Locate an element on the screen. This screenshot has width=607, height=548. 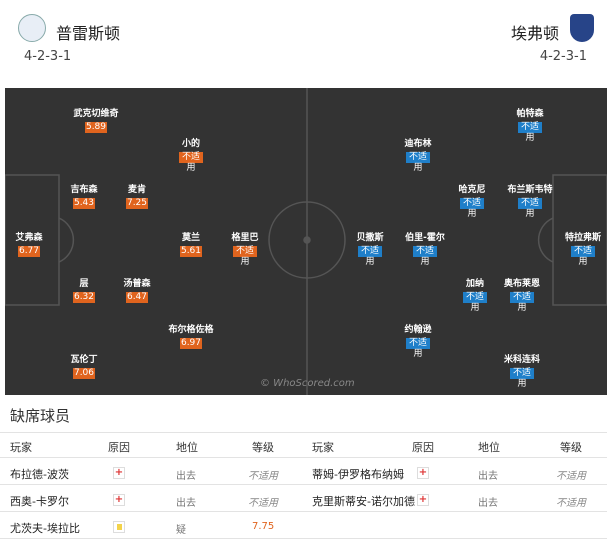
absent-status: 疑 is located at coordinates (181, 530).